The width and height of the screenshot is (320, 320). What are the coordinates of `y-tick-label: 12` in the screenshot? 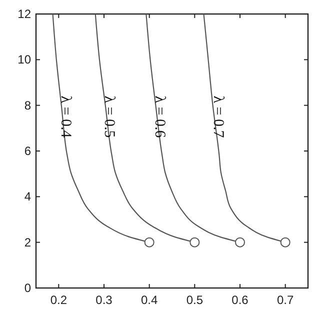 It's located at (25, 14).